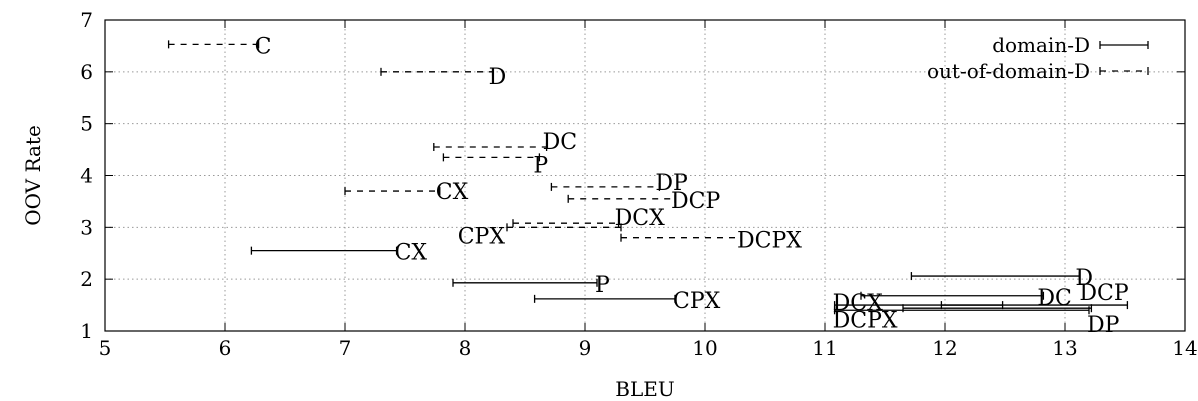  Describe the element at coordinates (86, 279) in the screenshot. I see `y-tick-label: 2` at that location.